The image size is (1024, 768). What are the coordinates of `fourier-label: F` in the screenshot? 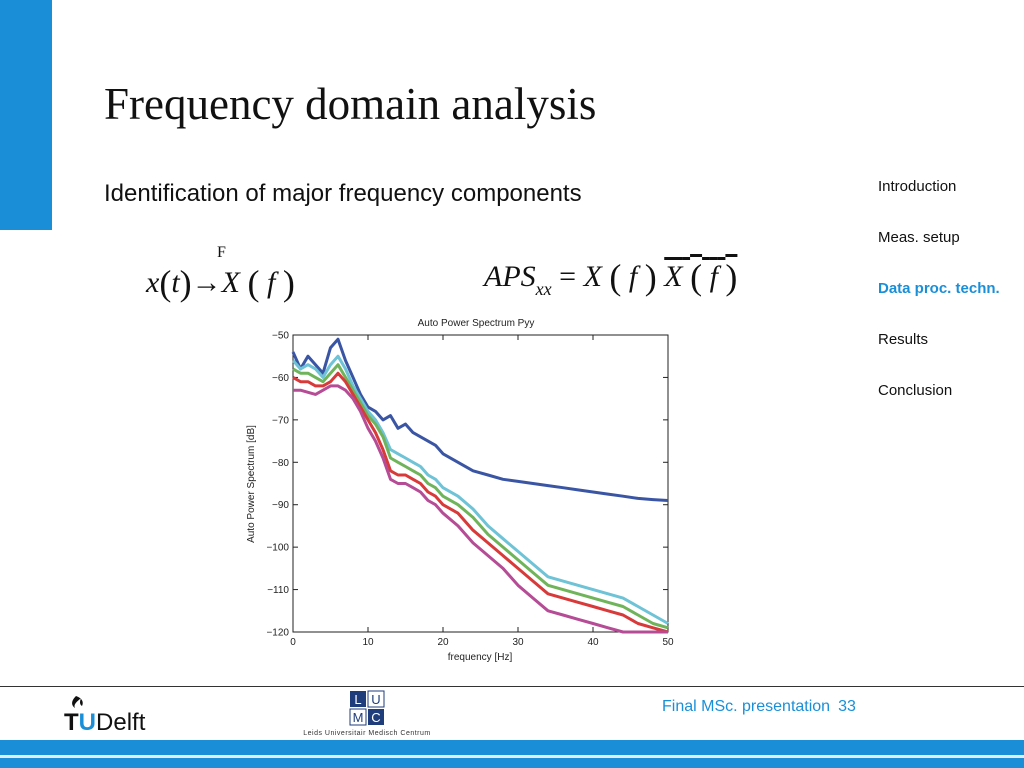 It's located at (221, 252).